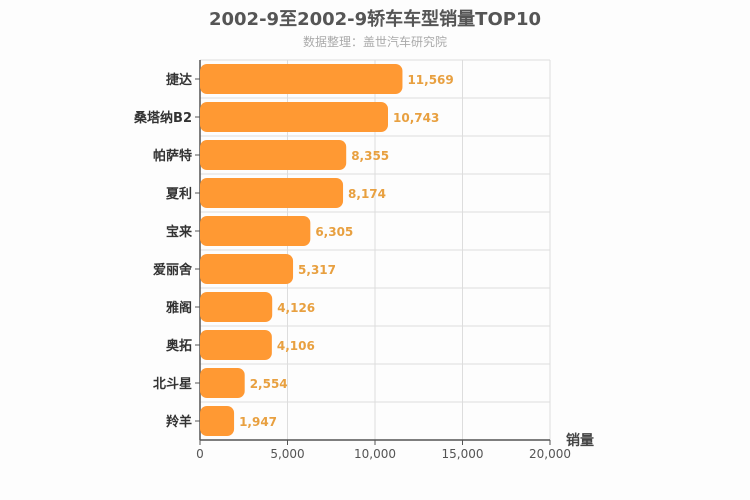 Image resolution: width=750 pixels, height=500 pixels. What do you see at coordinates (179, 308) in the screenshot?
I see `category-label: 雅阁` at bounding box center [179, 308].